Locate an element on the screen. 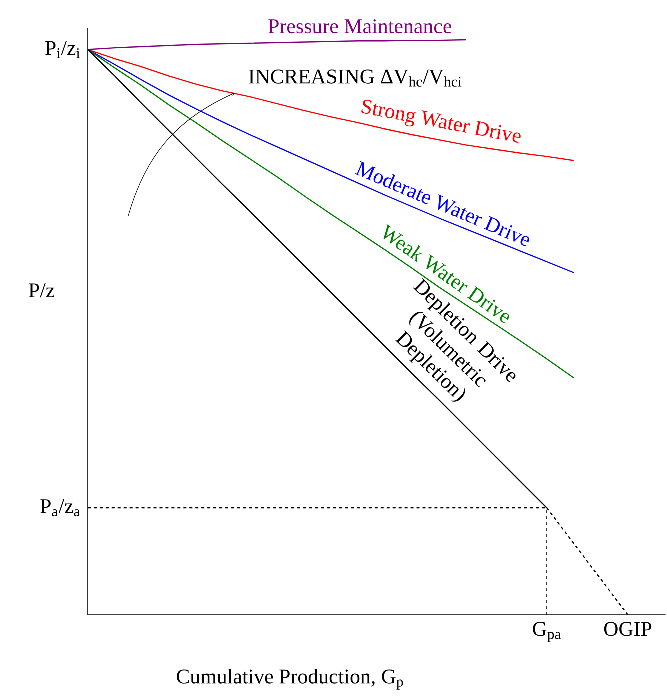  series-label: Pressure Maintenance is located at coordinates (360, 27).